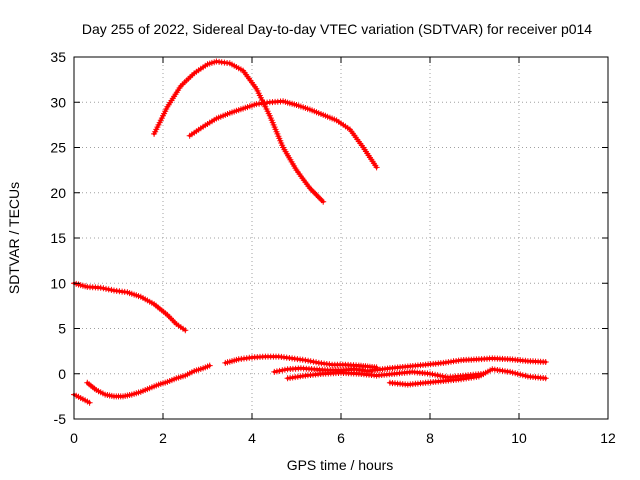 The image size is (640, 480). What do you see at coordinates (608, 438) in the screenshot?
I see `x-tick-label: 12` at bounding box center [608, 438].